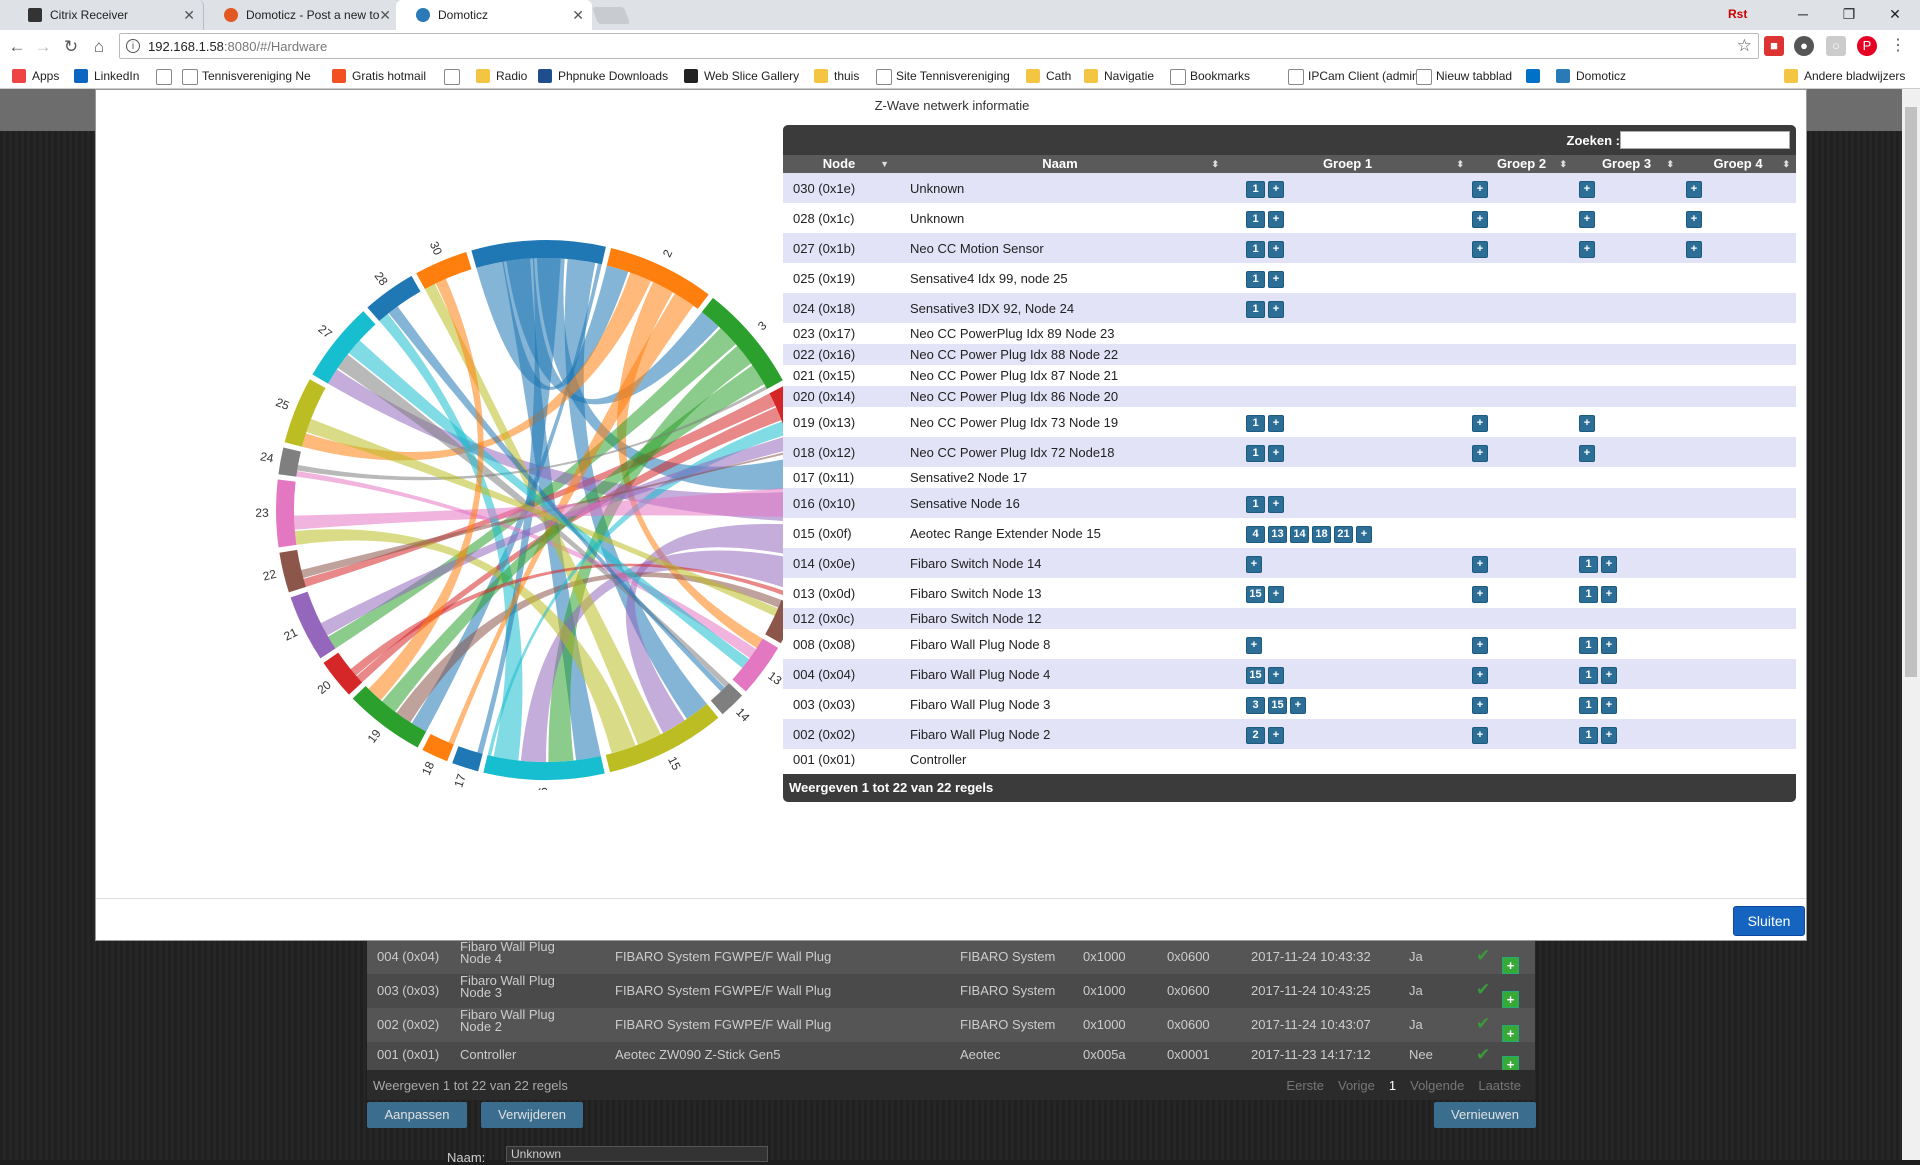 The image size is (1920, 1165). What do you see at coordinates (417, 1115) in the screenshot?
I see `edit-button: Aanpassen` at bounding box center [417, 1115].